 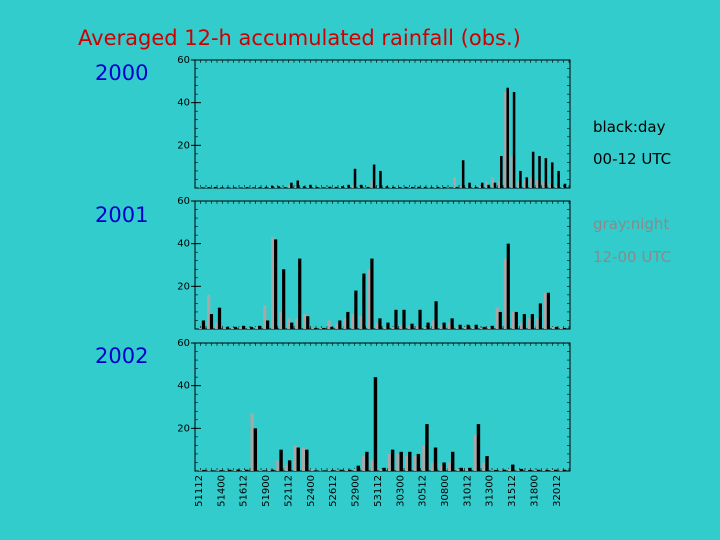 What do you see at coordinates (423, 491) in the screenshot?
I see `x-tick-label: 30512` at bounding box center [423, 491].